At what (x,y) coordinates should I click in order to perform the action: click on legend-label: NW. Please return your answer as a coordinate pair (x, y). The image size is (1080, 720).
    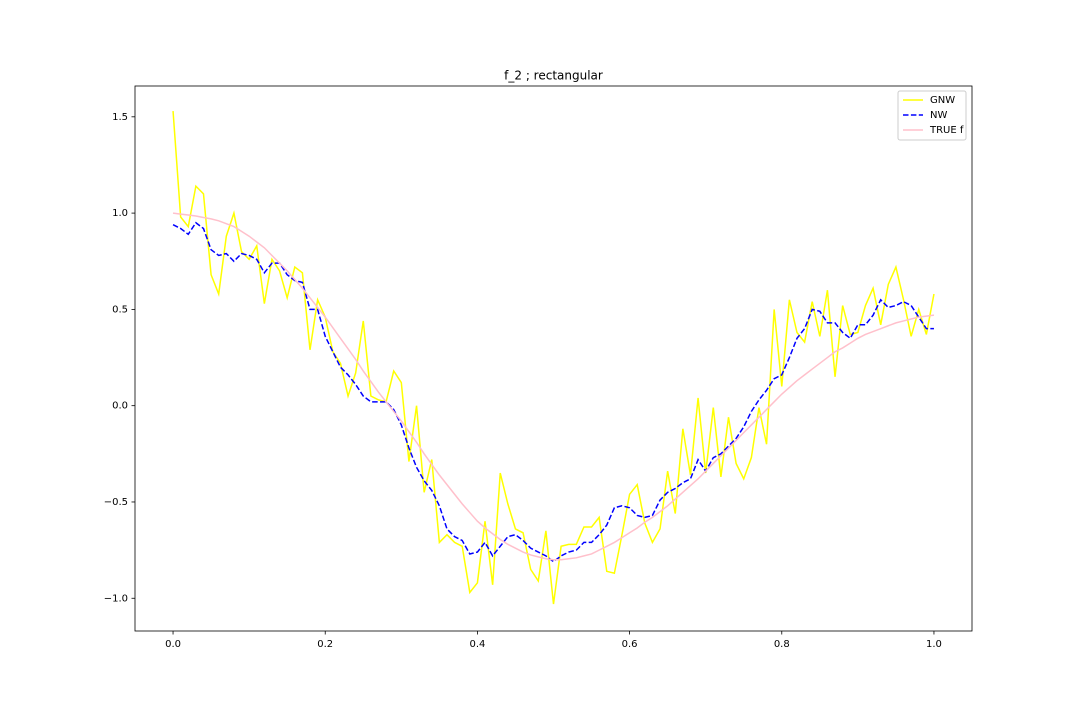
    Looking at the image, I should click on (938, 115).